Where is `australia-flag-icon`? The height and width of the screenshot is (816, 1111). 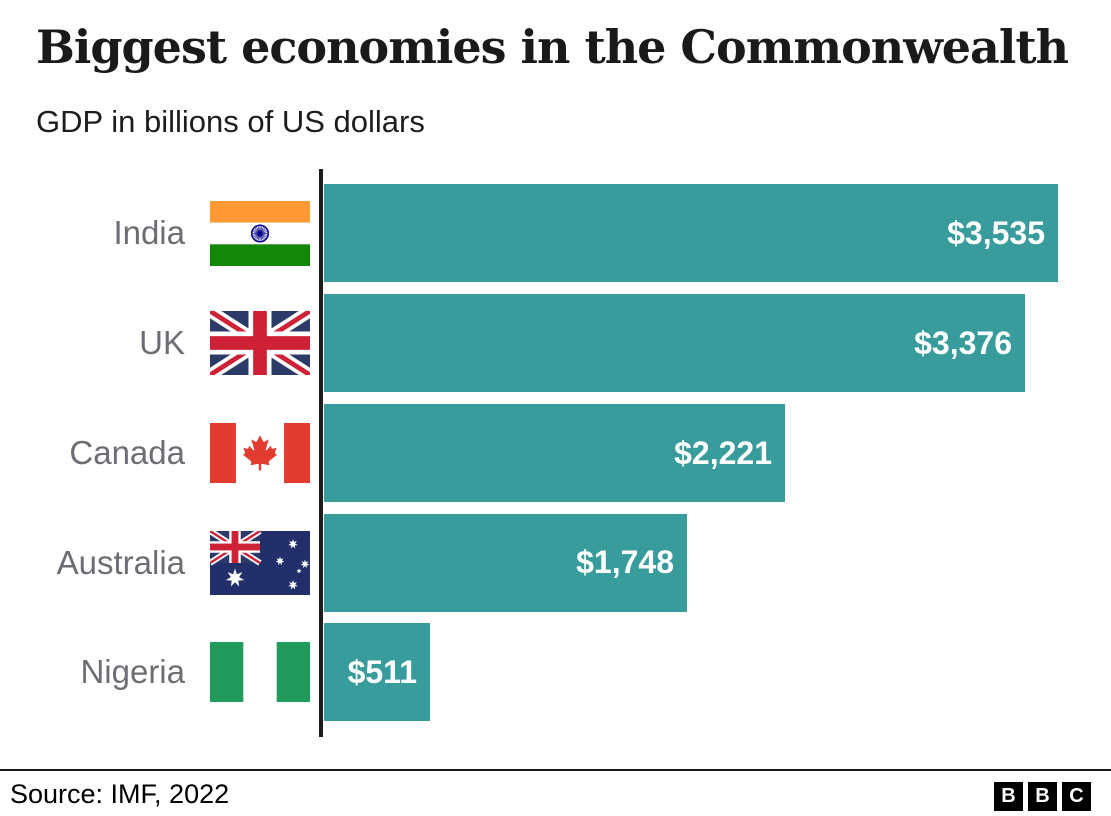
australia-flag-icon is located at coordinates (260, 562).